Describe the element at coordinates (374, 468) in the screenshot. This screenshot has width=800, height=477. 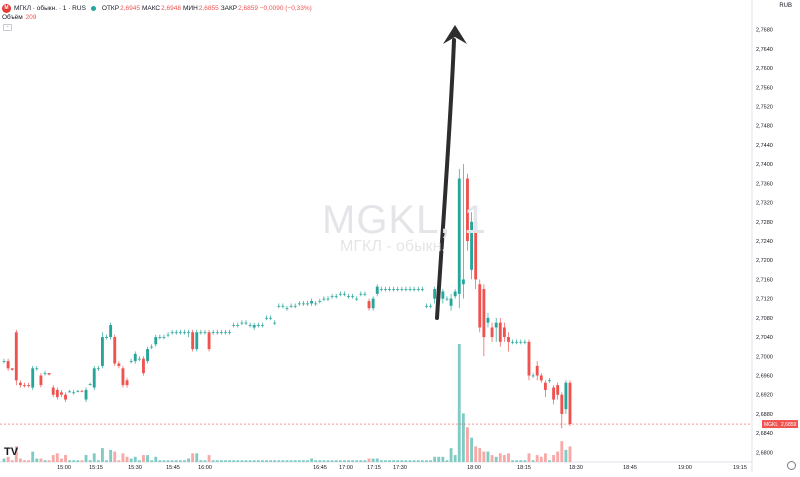
I see `time-tick-label: 17:15` at that location.